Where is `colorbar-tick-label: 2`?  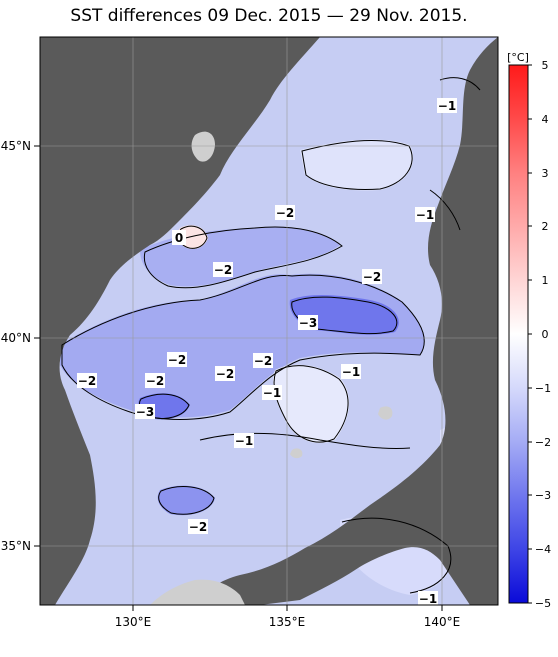 colorbar-tick-label: 2 is located at coordinates (545, 226).